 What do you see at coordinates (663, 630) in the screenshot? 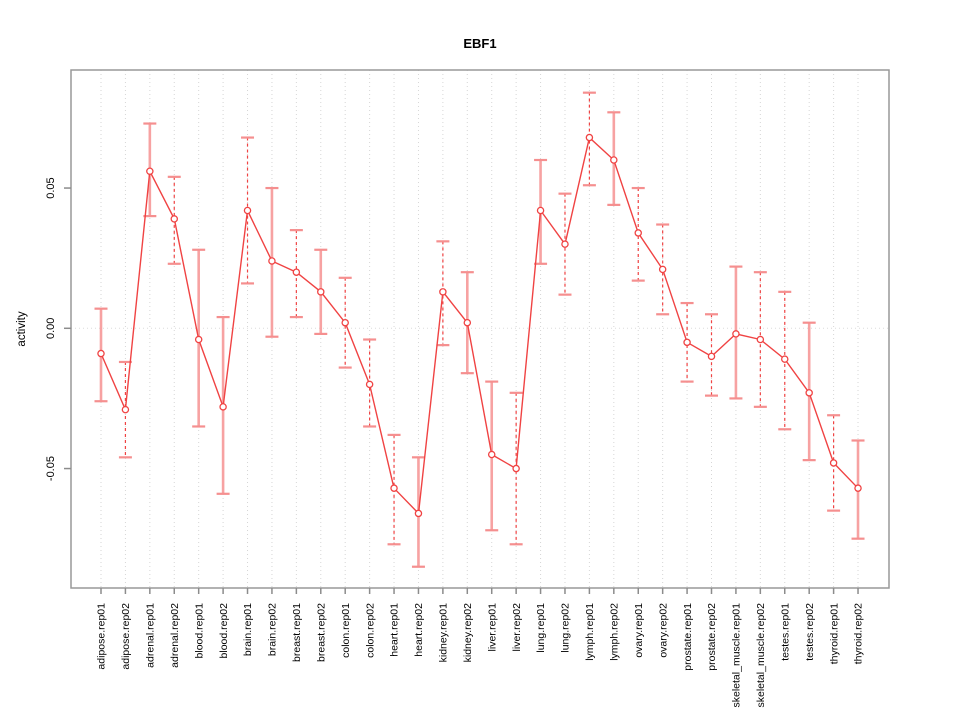
I see `x-tick-label: ovary.rep02` at bounding box center [663, 630].